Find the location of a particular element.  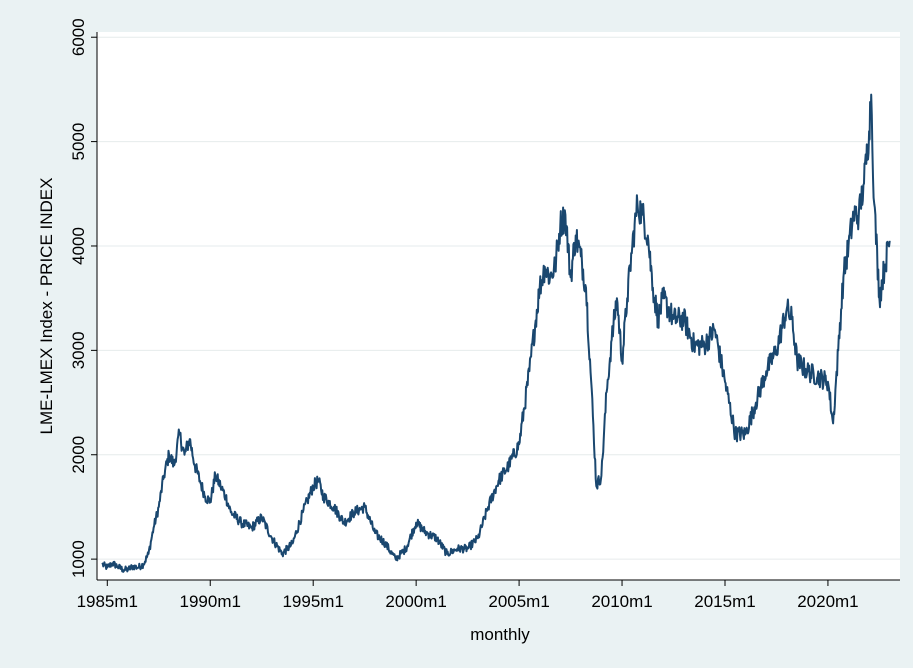

x-axis-title: monthly is located at coordinates (500, 634).